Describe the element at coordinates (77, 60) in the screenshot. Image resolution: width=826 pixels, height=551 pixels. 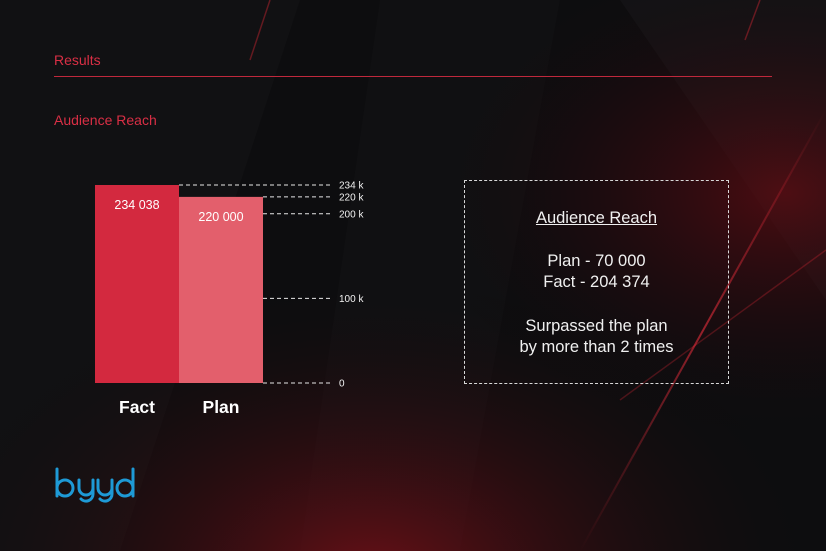
I see `section-title: Results` at that location.